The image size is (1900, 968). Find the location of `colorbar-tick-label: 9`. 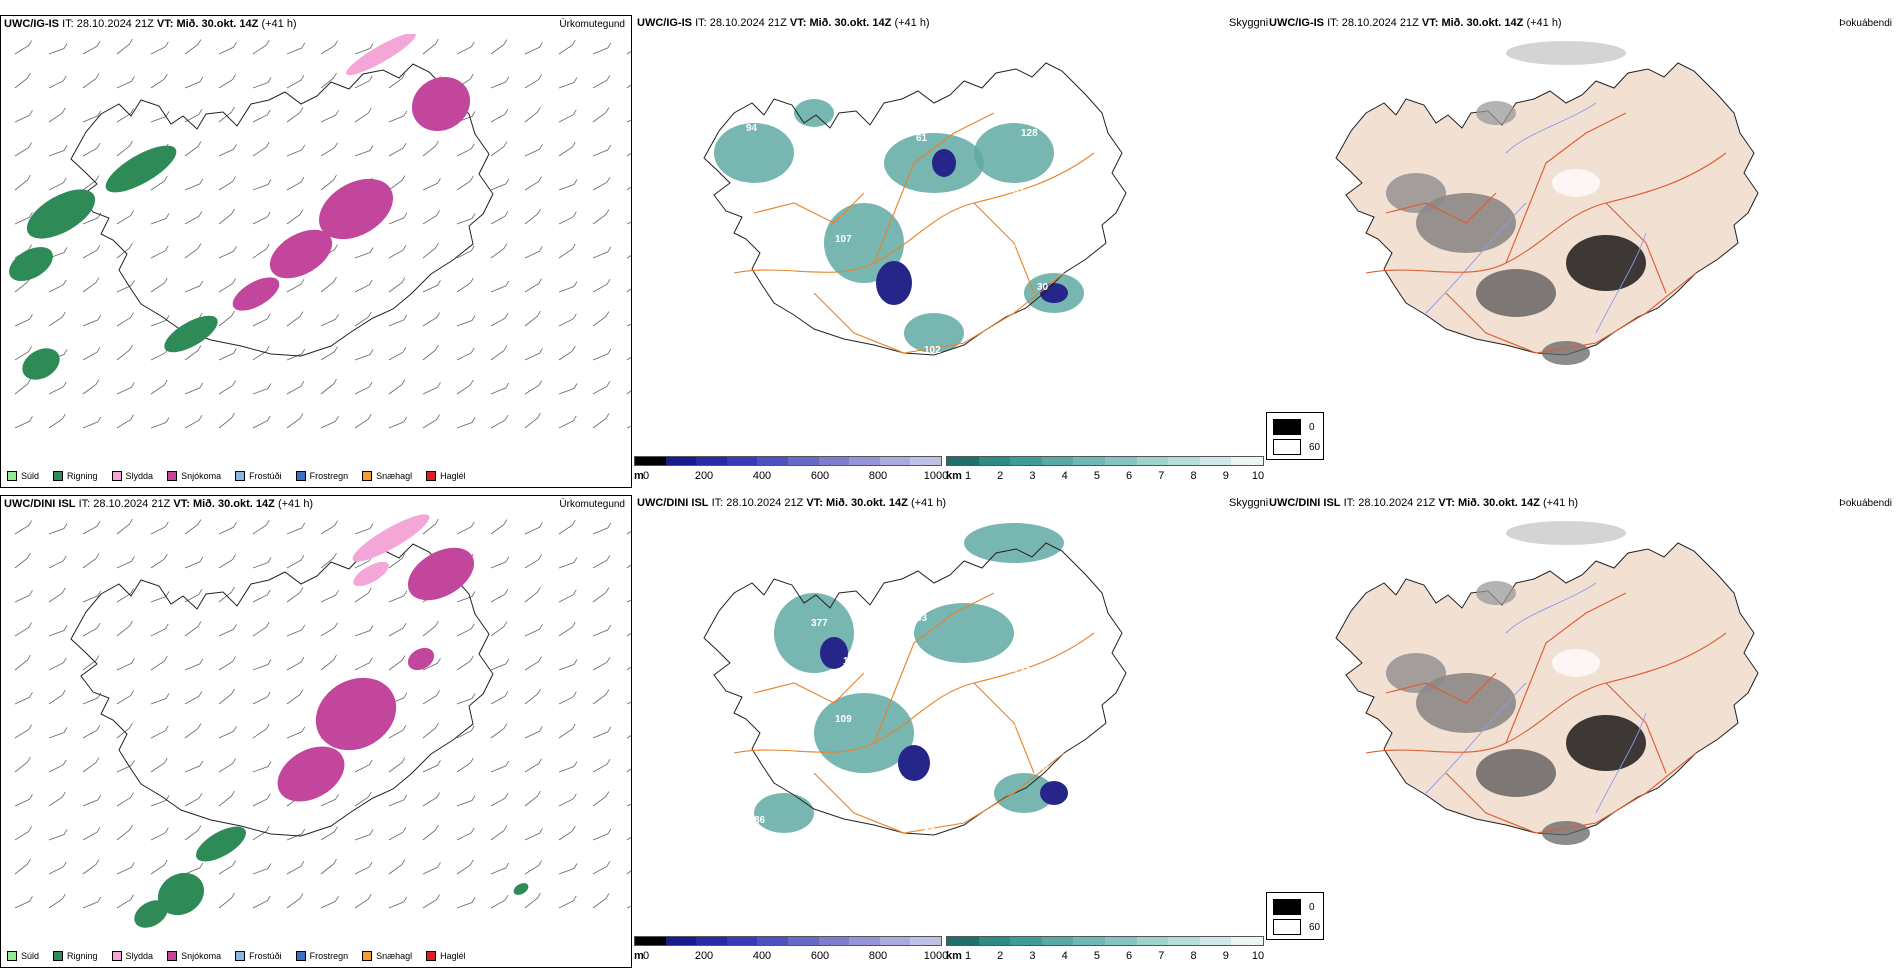

colorbar-tick-label: 9 is located at coordinates (1225, 476).